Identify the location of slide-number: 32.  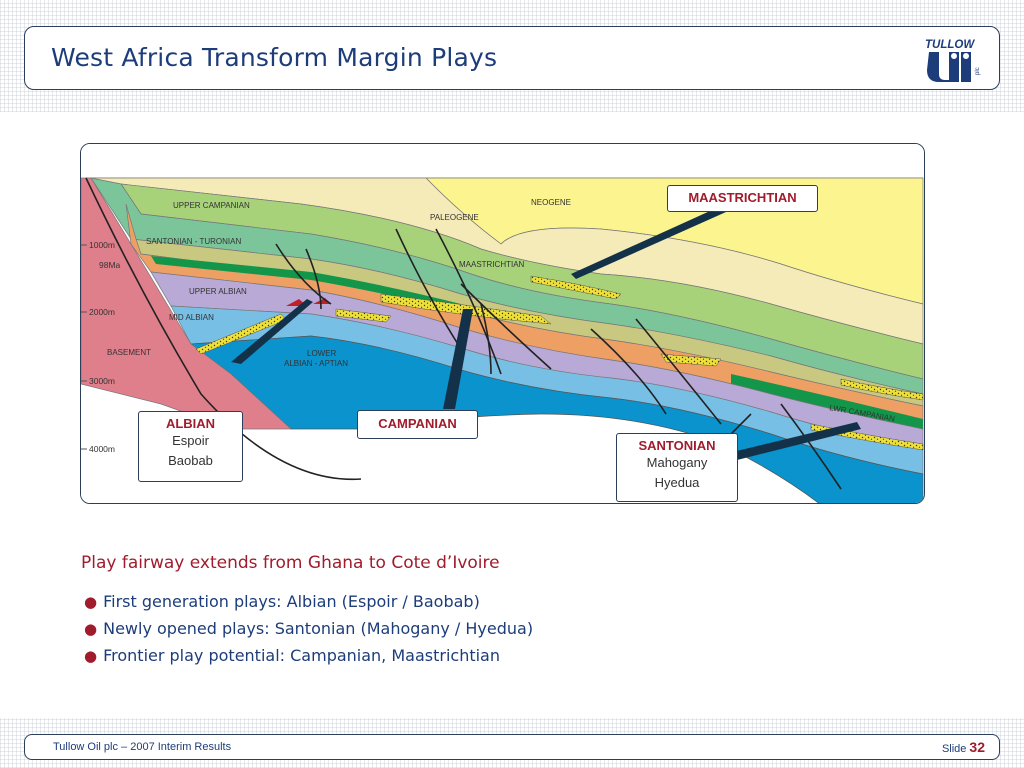
(977, 747).